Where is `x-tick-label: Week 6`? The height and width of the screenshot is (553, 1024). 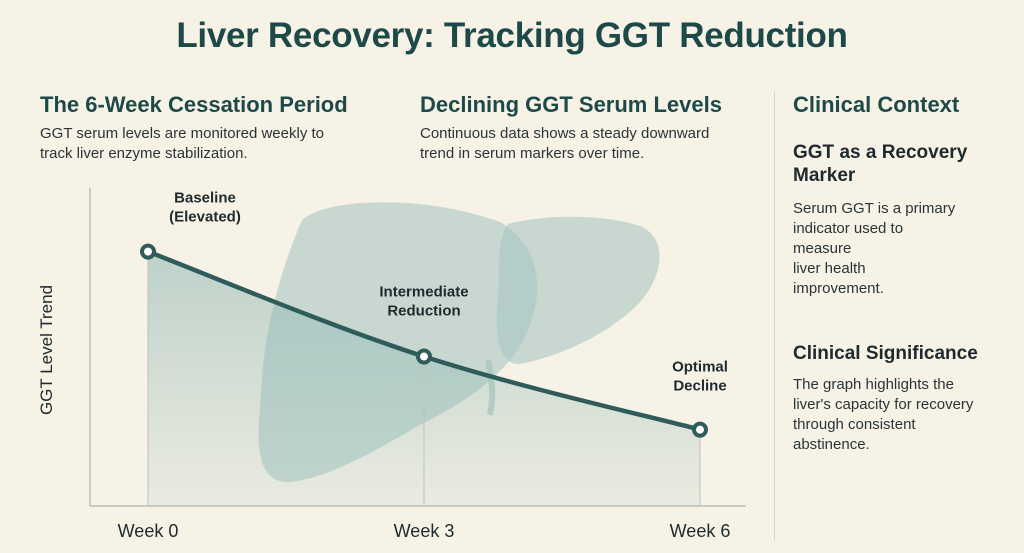
x-tick-label: Week 6 is located at coordinates (700, 531).